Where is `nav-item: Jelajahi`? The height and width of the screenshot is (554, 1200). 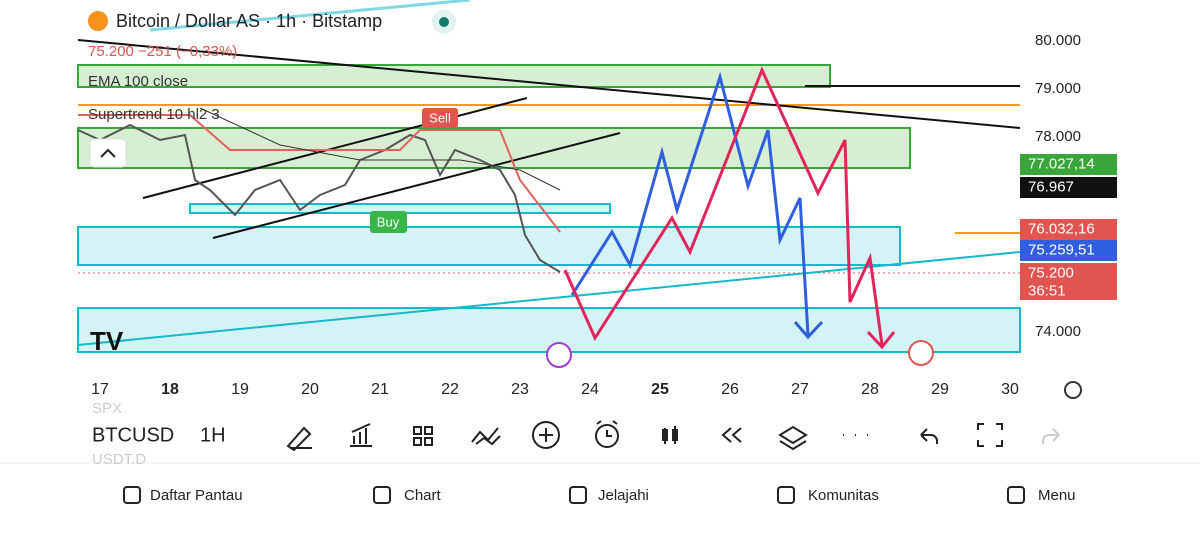 nav-item: Jelajahi is located at coordinates (623, 495).